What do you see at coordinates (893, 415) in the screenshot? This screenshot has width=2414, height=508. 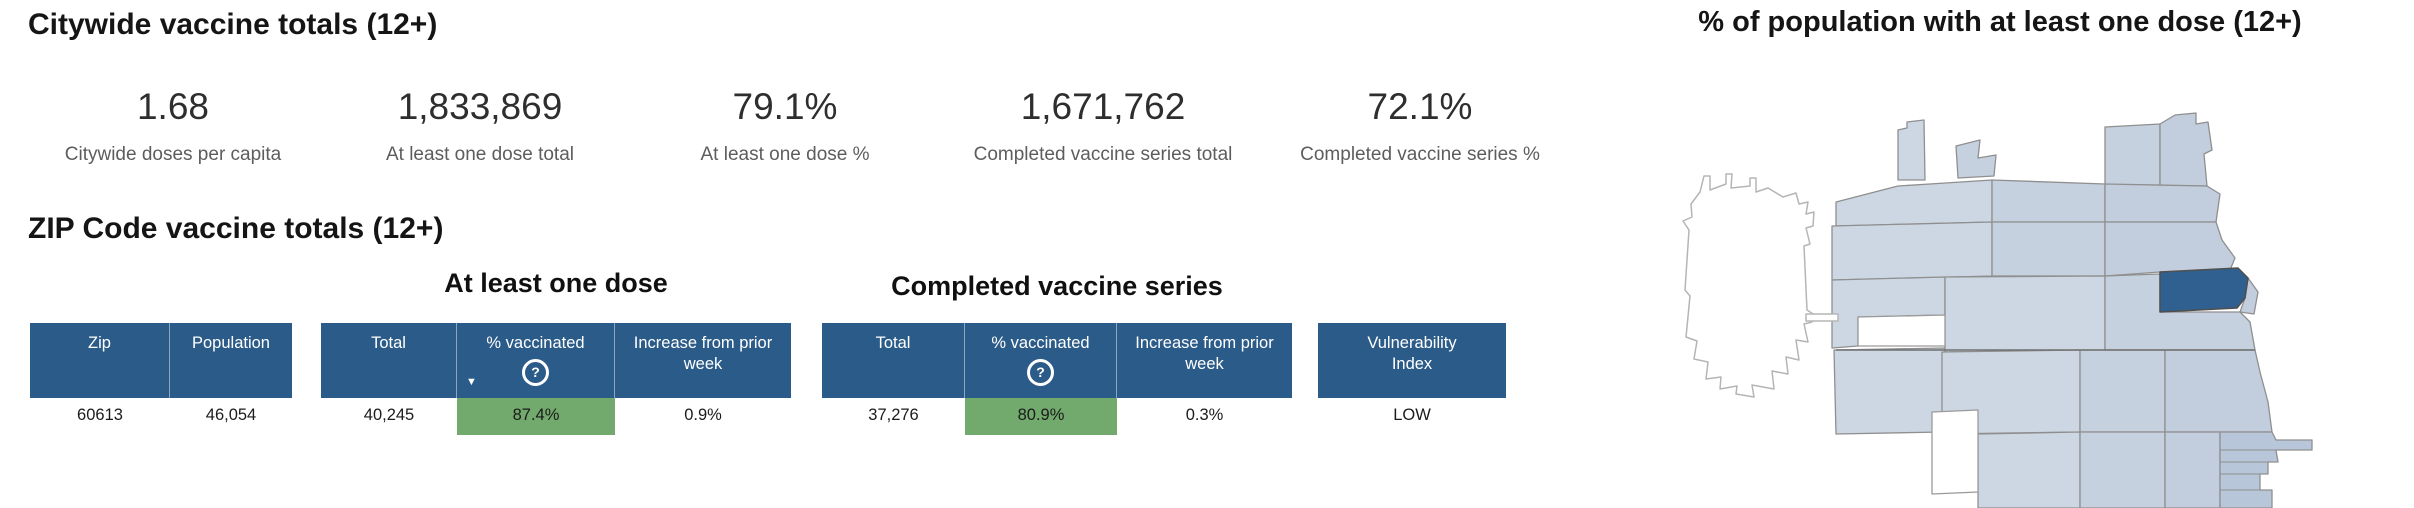 I see `cell-total: 37,276` at bounding box center [893, 415].